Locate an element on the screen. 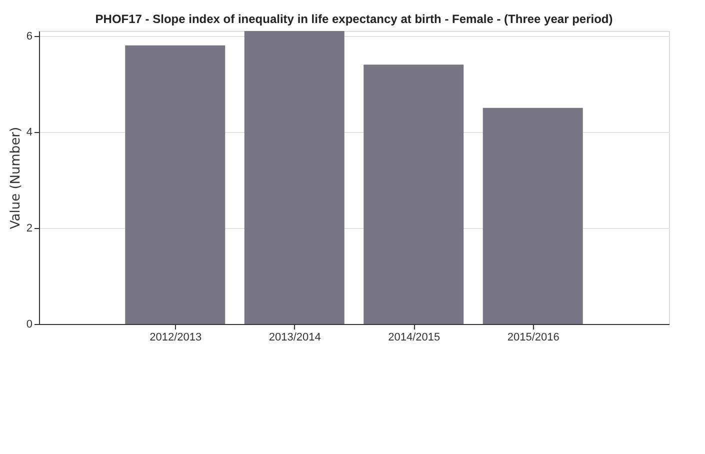  y-axis-title: Value (Number) is located at coordinates (16, 178).